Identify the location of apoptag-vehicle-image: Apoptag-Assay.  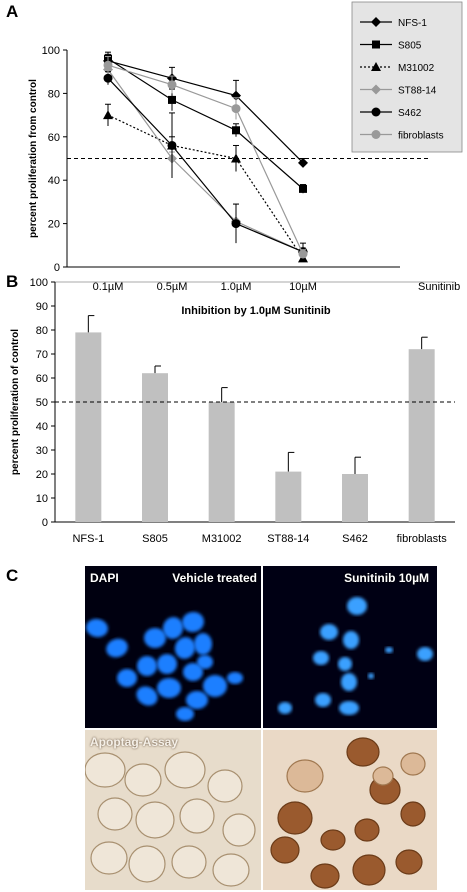
(173, 810).